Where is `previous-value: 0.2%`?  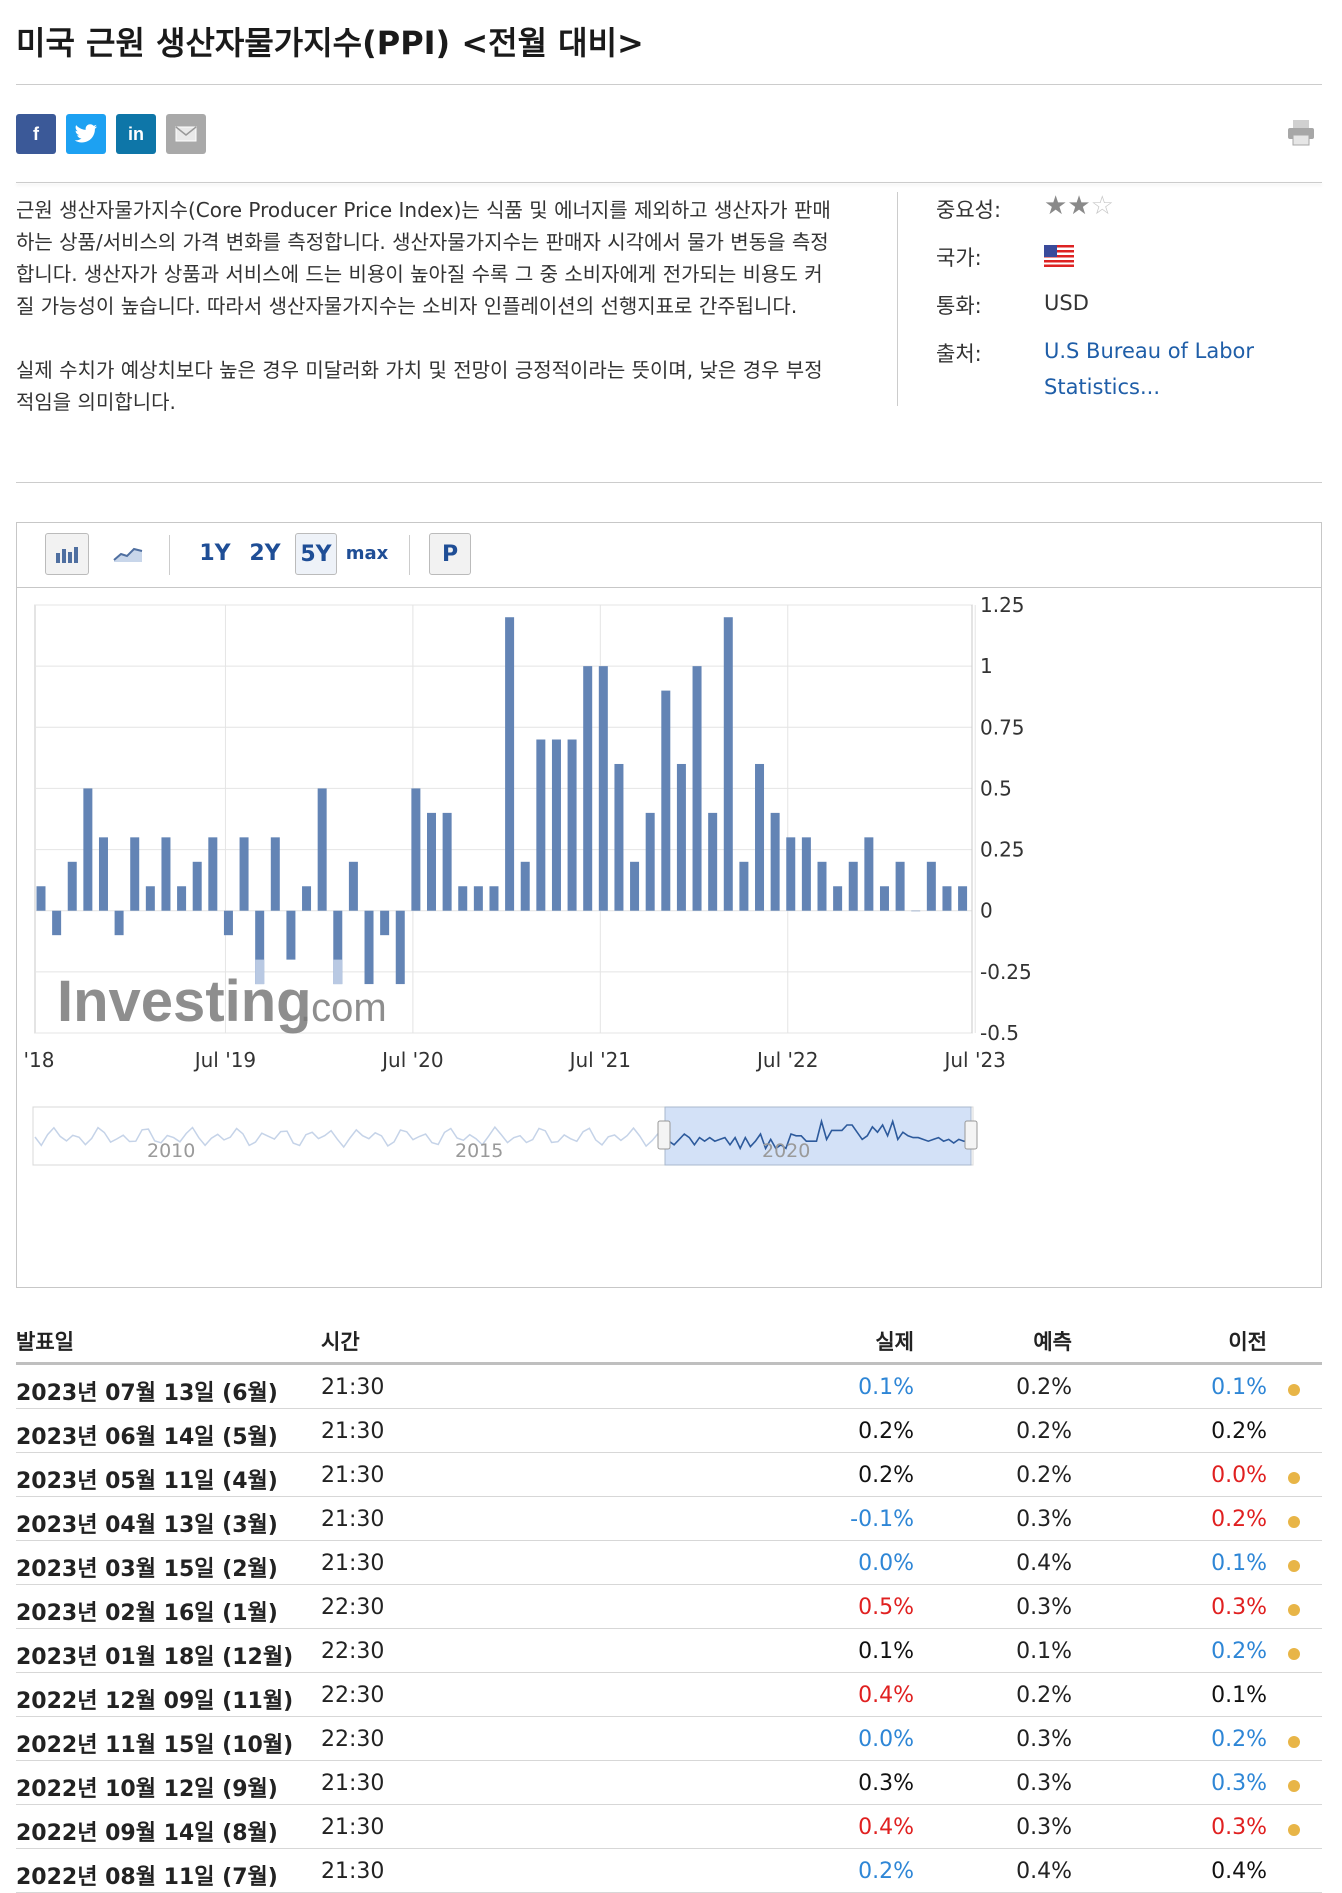
previous-value: 0.2% is located at coordinates (1239, 1739).